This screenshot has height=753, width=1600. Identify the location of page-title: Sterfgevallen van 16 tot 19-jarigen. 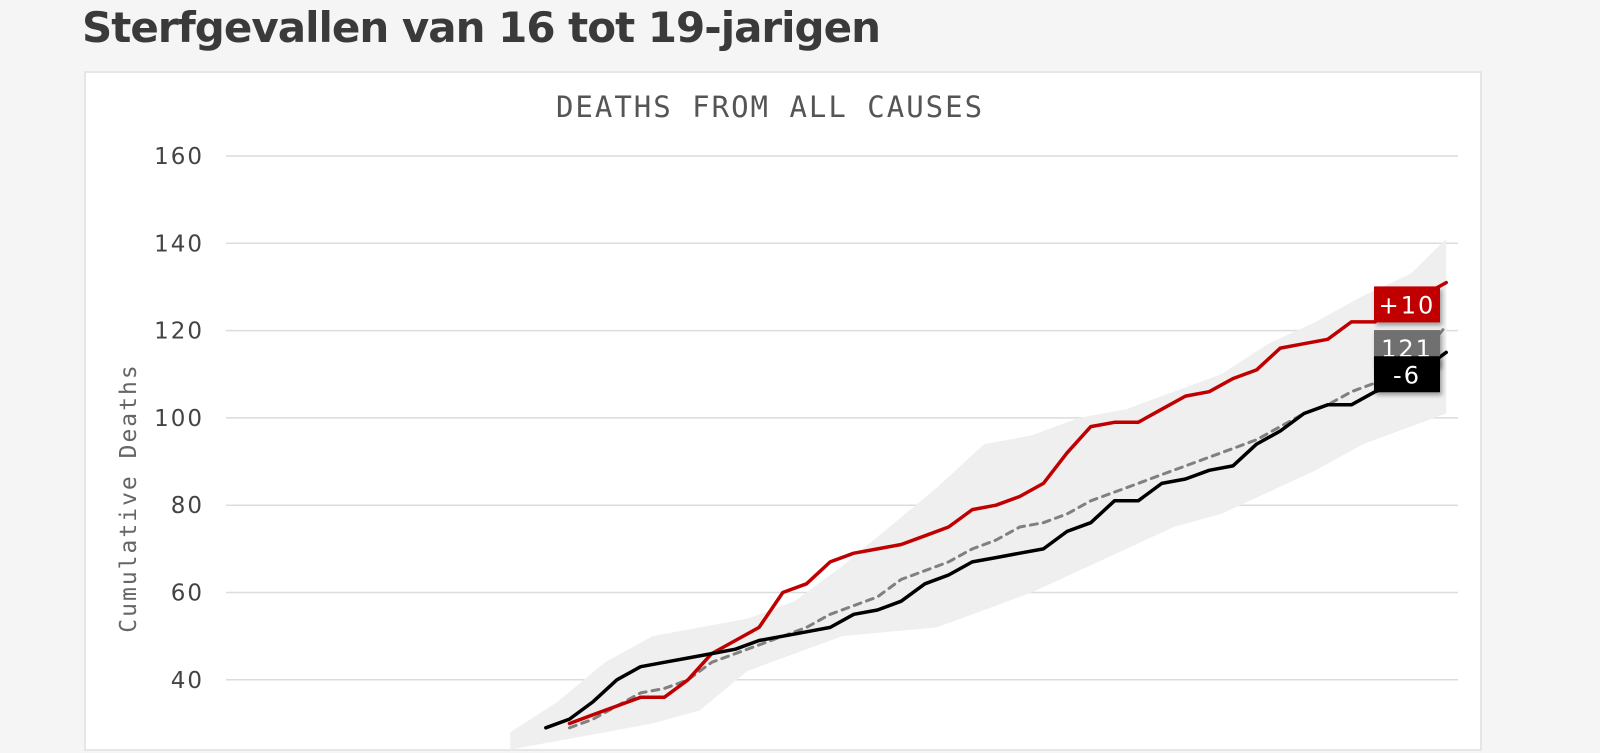
(481, 27).